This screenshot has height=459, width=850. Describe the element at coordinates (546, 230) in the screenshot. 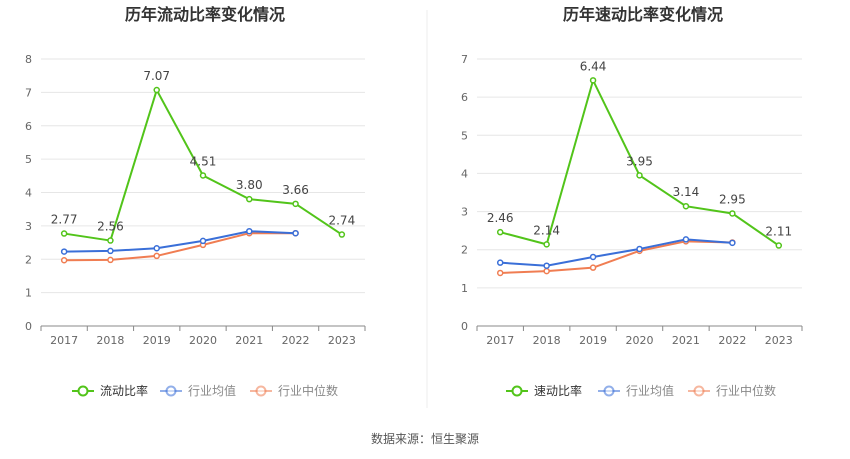

I see `data-label: 2.14` at that location.